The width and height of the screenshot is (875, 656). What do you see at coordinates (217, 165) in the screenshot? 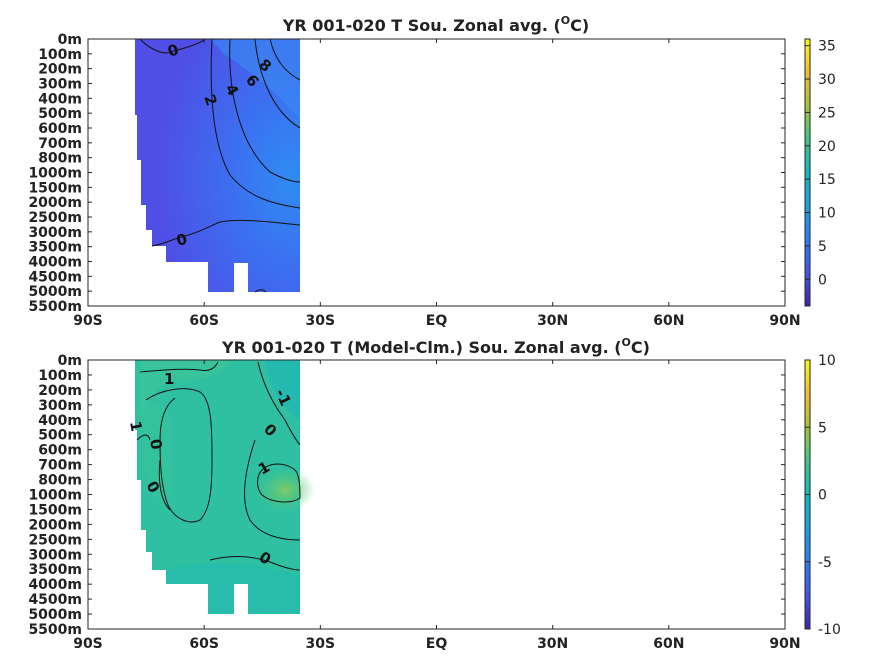
I see `top-field` at bounding box center [217, 165].